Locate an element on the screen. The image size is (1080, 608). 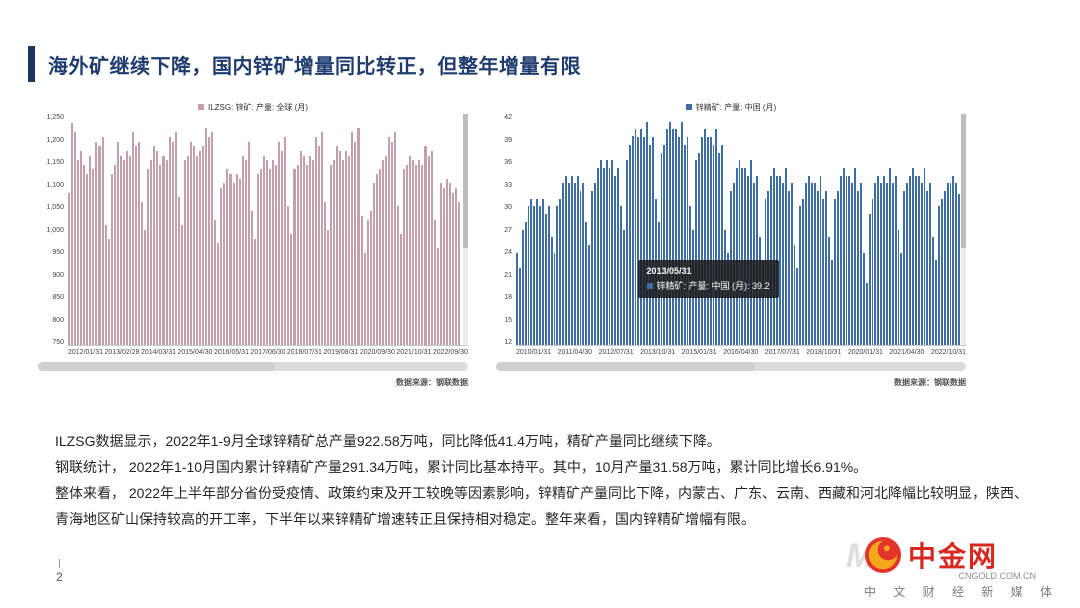
vertical-scrollbar-thumb is located at coordinates (963, 181).